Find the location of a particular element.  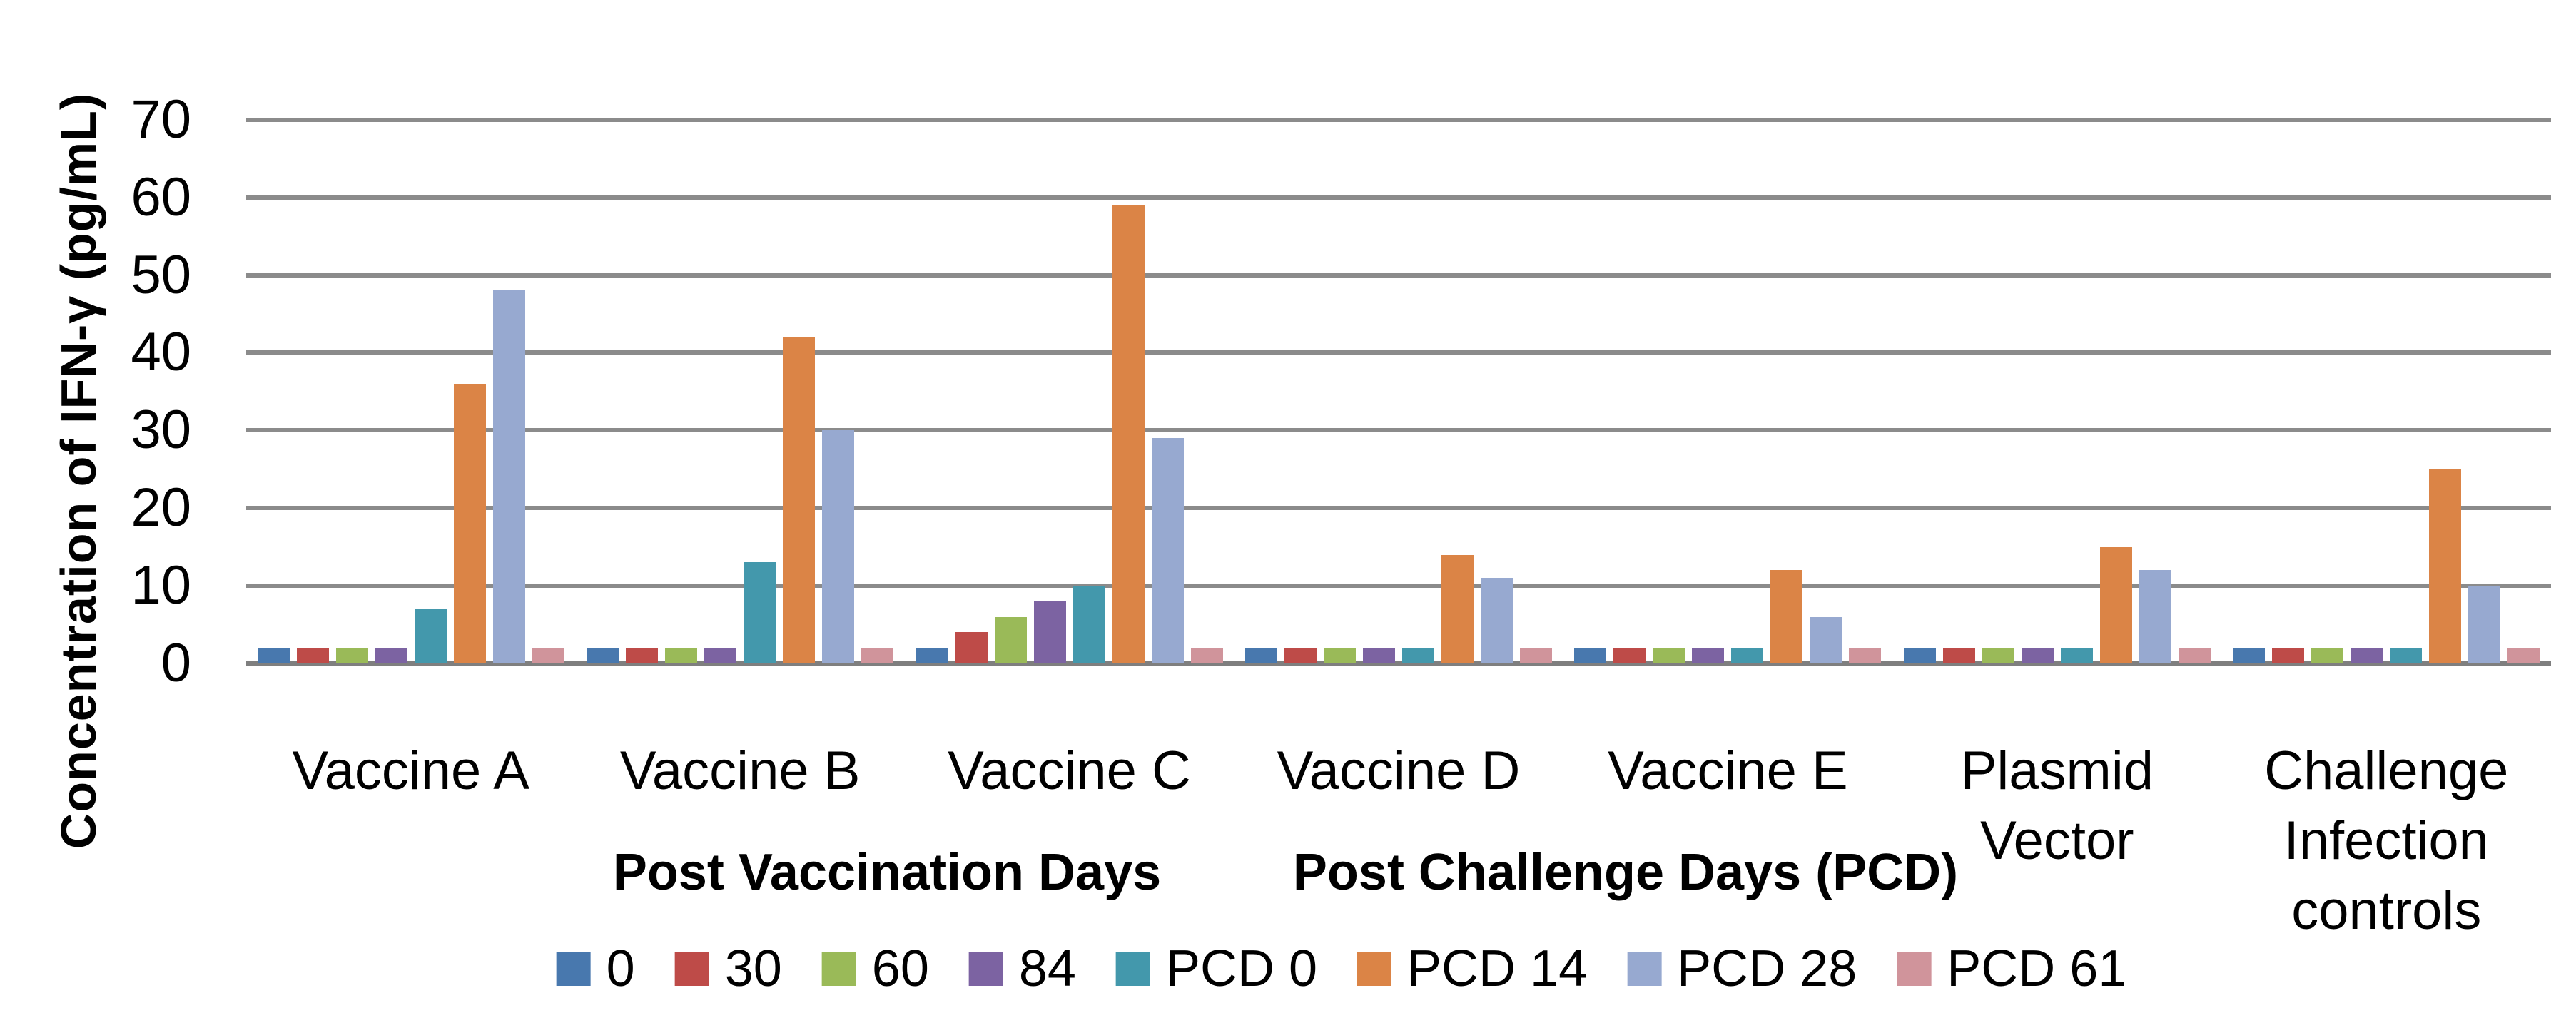

bar-30-plasmid-vector is located at coordinates (1958, 655).